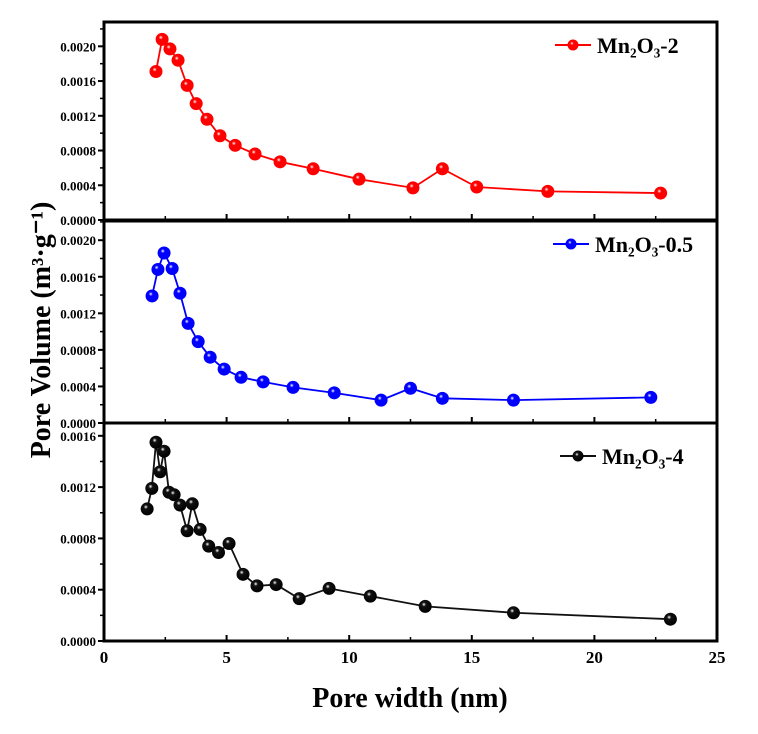  Describe the element at coordinates (349, 657) in the screenshot. I see `x-tick-label: 10` at that location.